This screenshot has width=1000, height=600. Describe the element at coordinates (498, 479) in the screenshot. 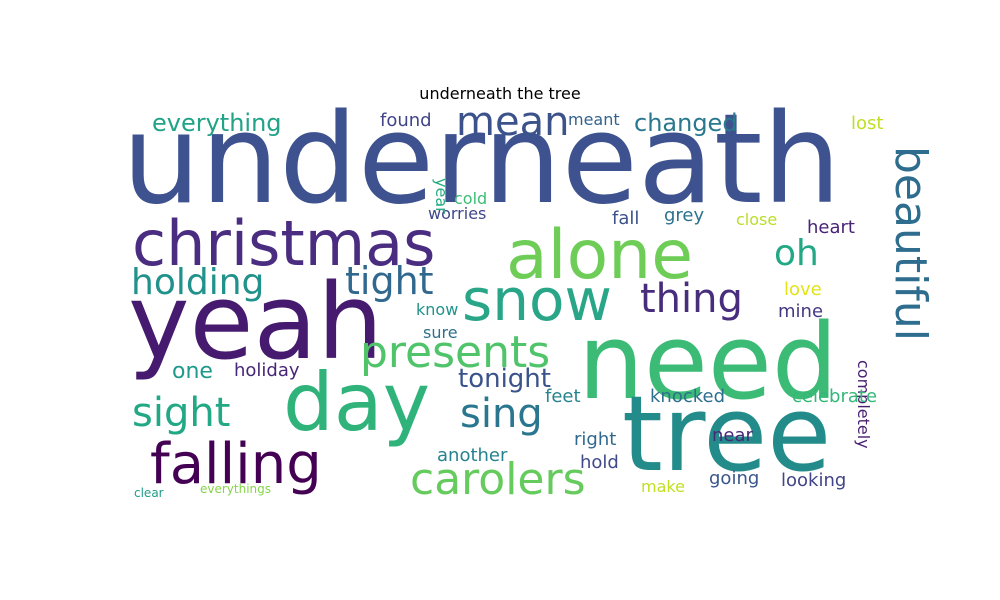

I see `word-carolers: carolers` at that location.